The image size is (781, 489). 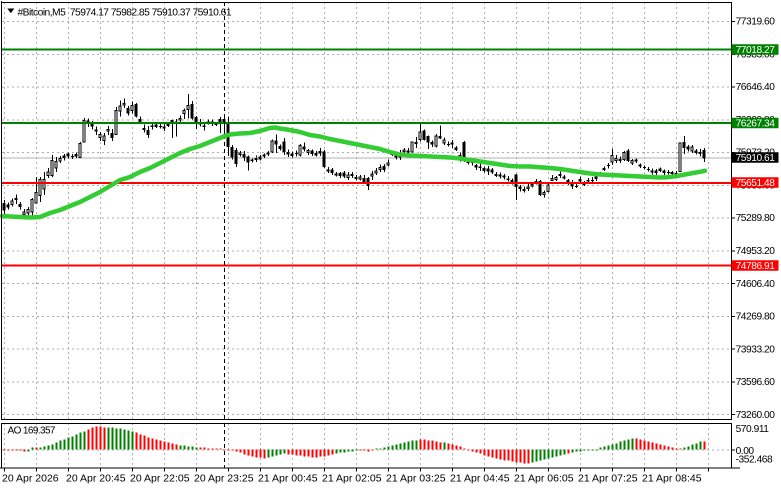 I want to click on svg-text: 21 Apr 03:25, so click(x=416, y=479).